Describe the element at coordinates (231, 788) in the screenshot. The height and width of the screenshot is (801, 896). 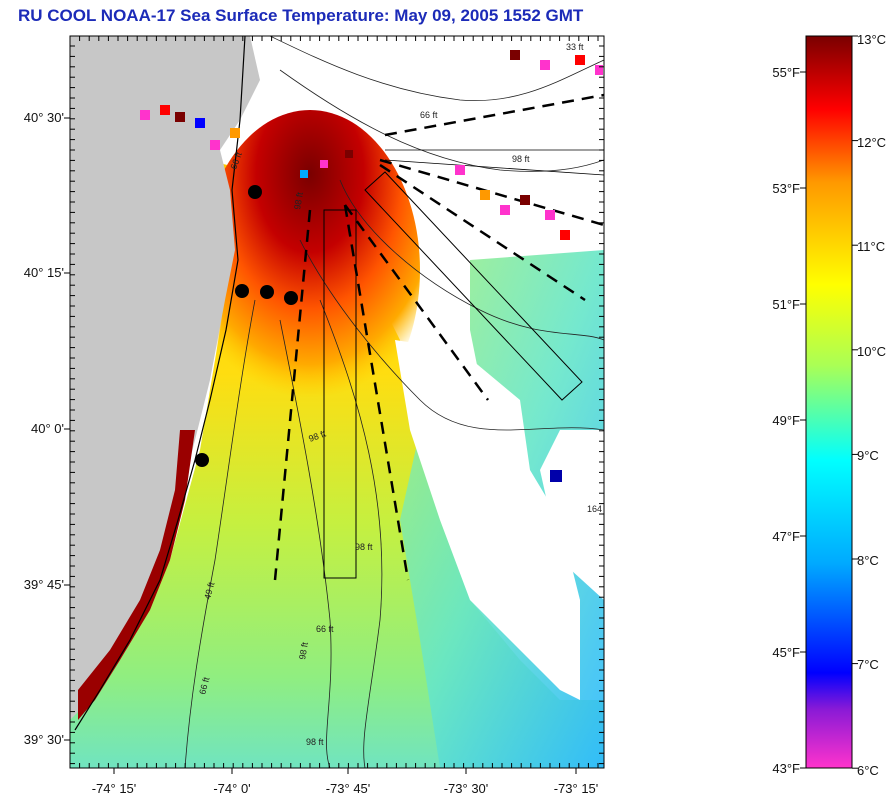
I see `lon-label: -74° 0'` at that location.